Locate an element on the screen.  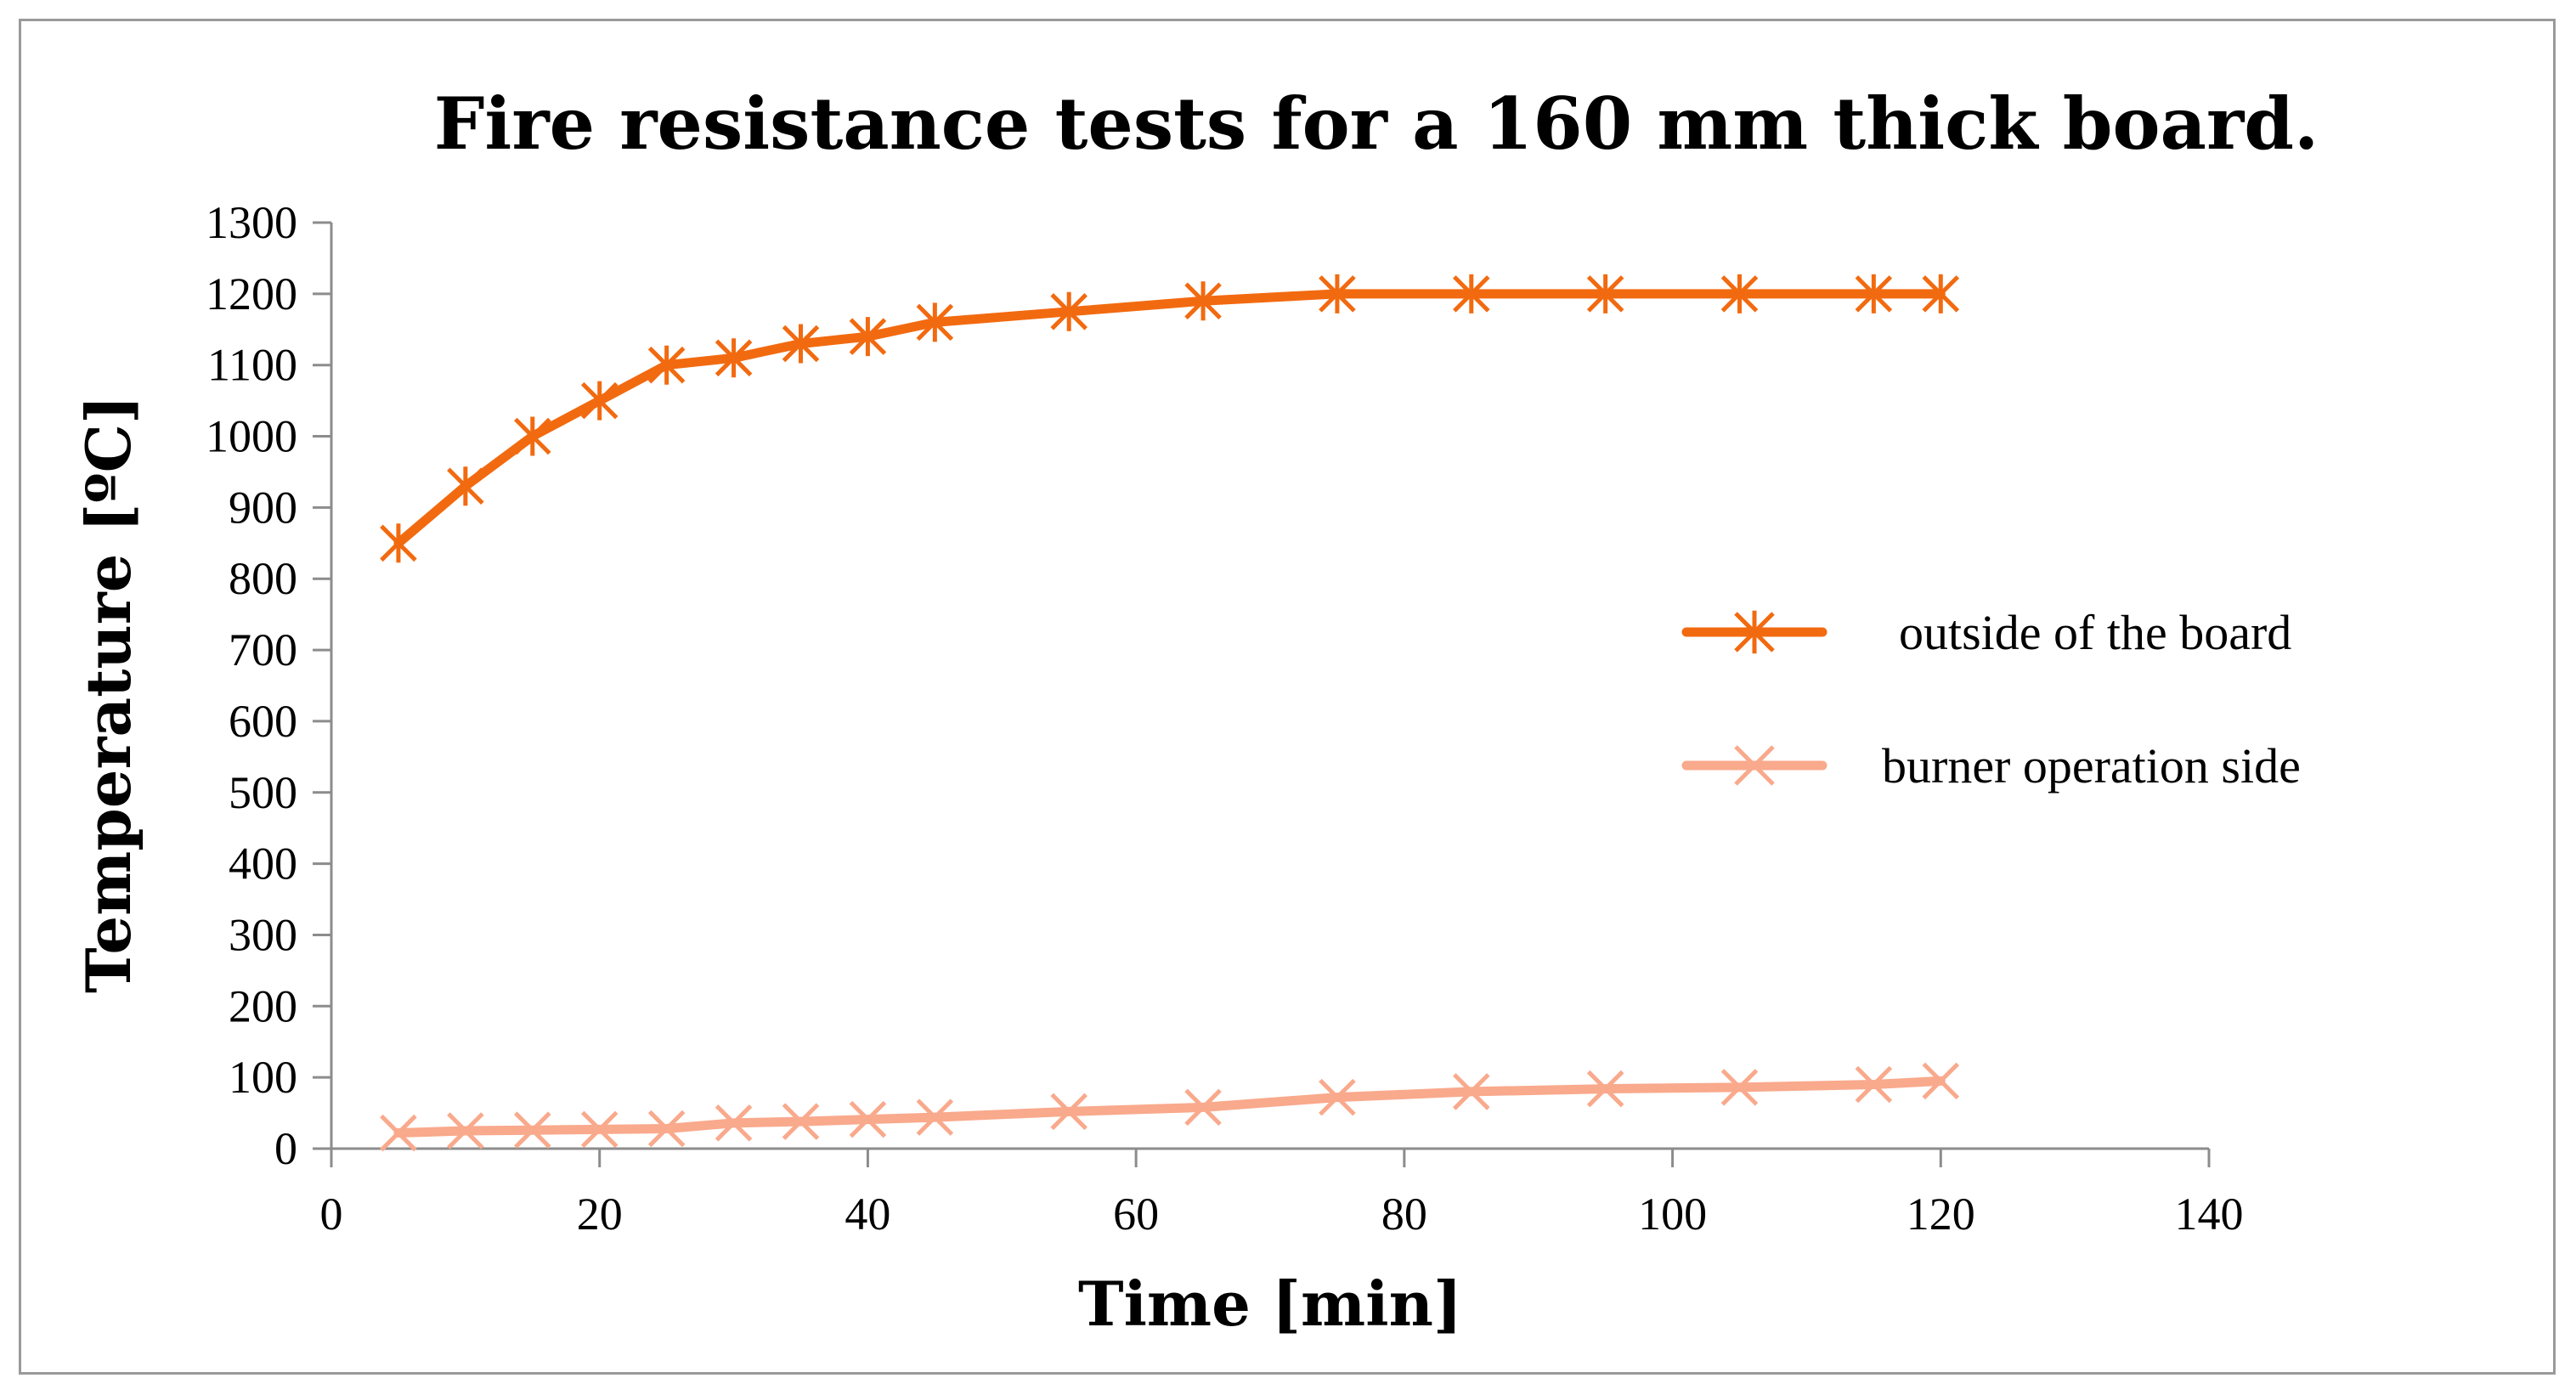
x-tick-label: 80 is located at coordinates (1404, 1215).